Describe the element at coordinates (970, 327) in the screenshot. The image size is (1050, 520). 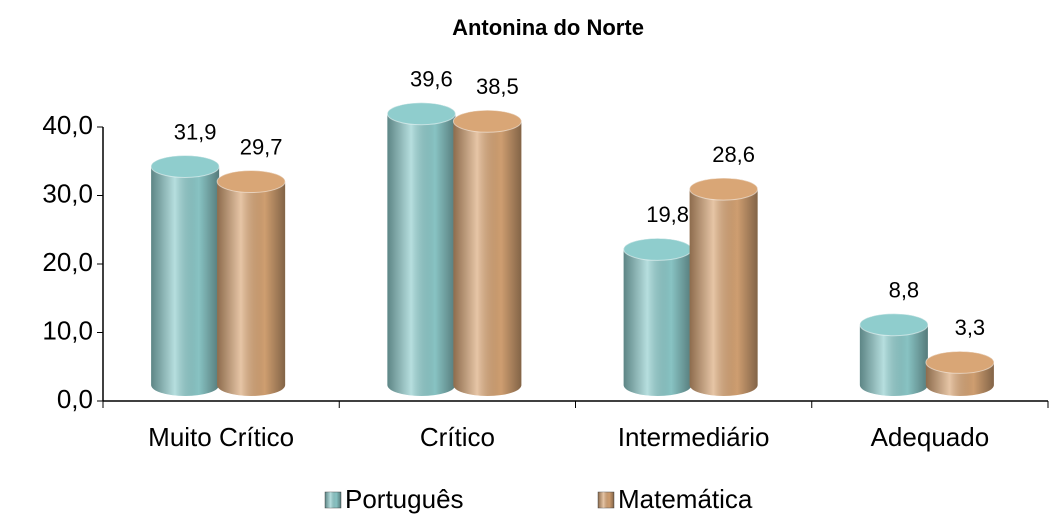
I see `data-label: 3,3` at that location.